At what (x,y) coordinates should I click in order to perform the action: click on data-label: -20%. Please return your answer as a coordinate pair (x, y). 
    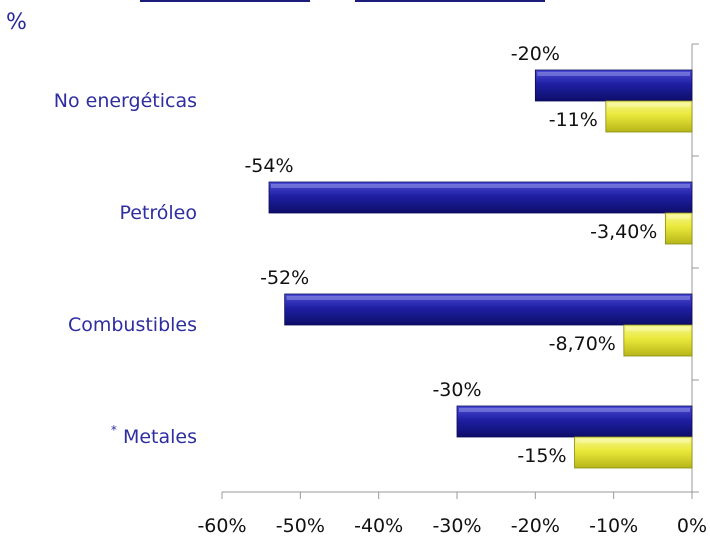
    Looking at the image, I should click on (535, 54).